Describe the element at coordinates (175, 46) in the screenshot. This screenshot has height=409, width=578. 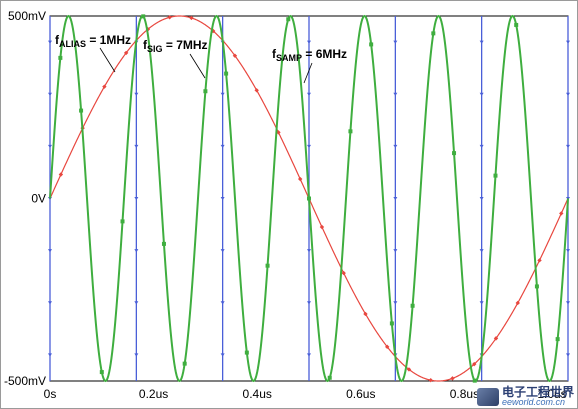
I see `annotation-signal: fSIG = 7MHz` at that location.